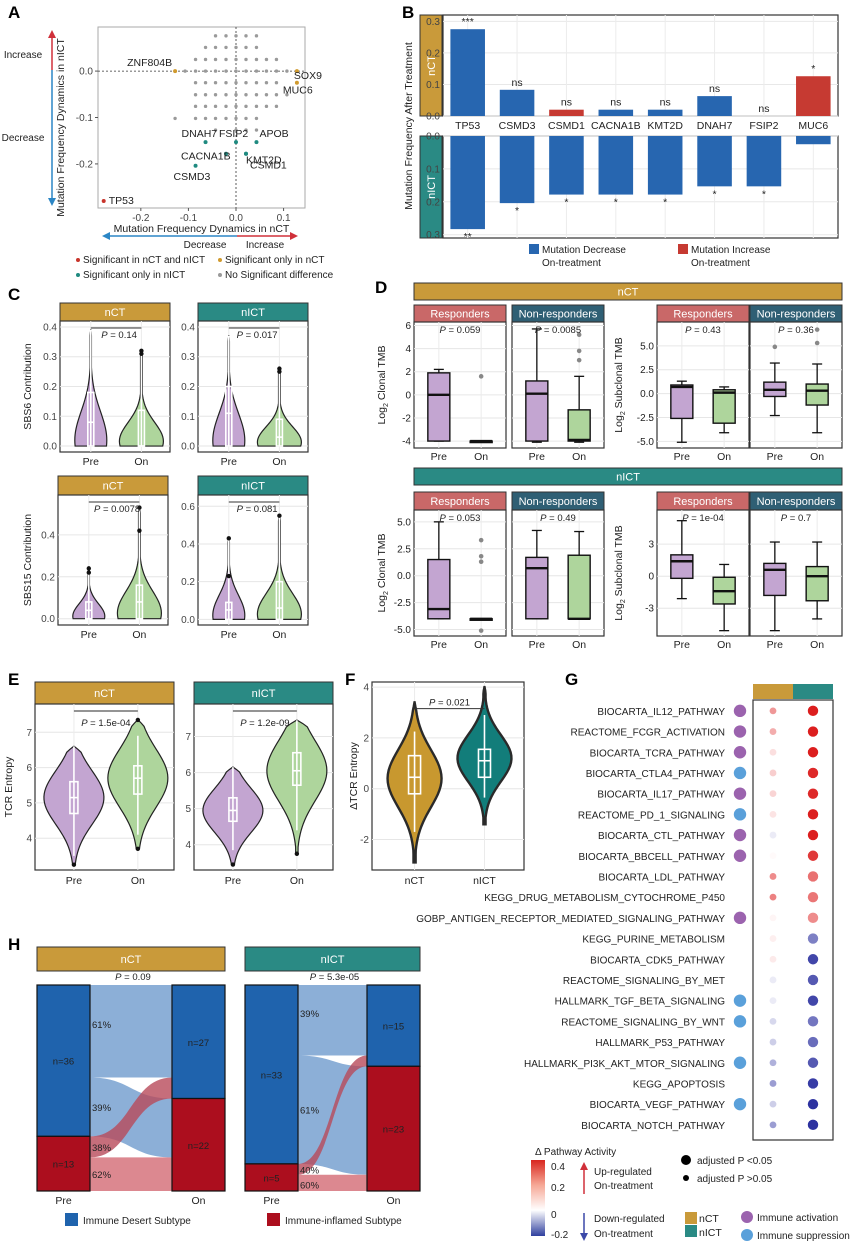  What do you see at coordinates (188, 327) in the screenshot?
I see `y-tick-label: 0.4` at bounding box center [188, 327].